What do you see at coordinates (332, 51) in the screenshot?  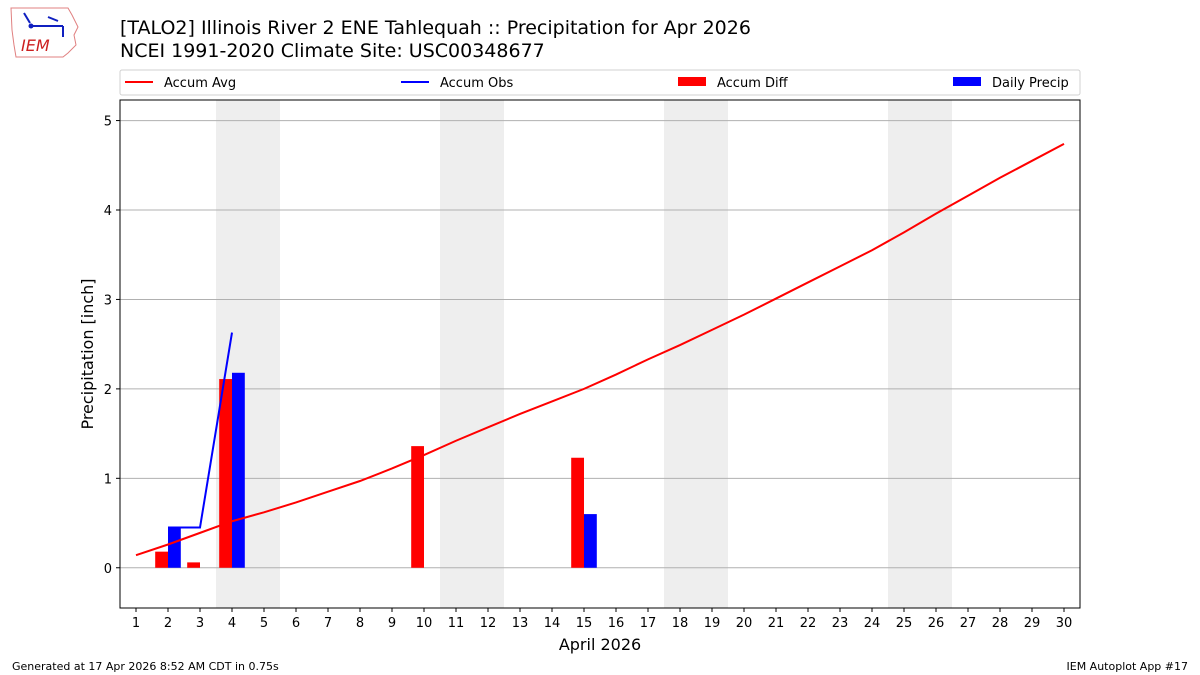 I see `chart-subtitle: NCEI 1991-2020 Climate Site: USC00348677` at bounding box center [332, 51].